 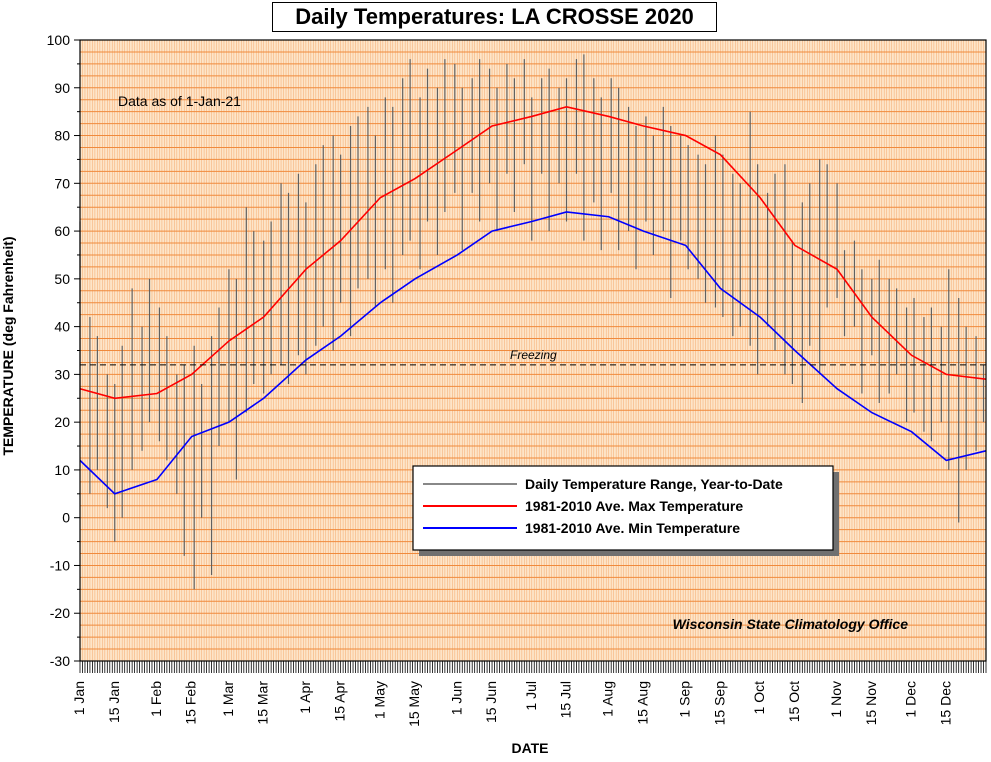 I want to click on x-tick-label: 15 Jul, so click(x=566, y=699).